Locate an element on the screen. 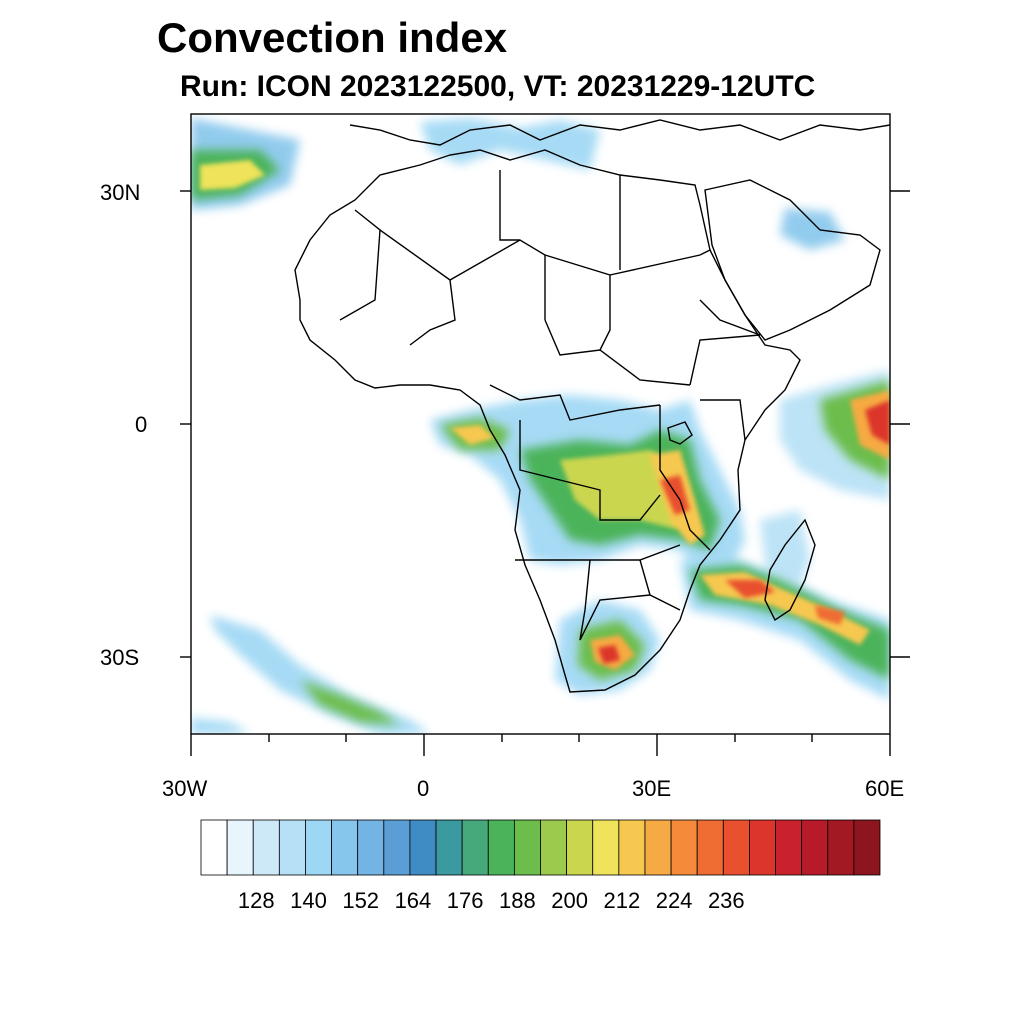  colorbar-label: 152 is located at coordinates (361, 900).